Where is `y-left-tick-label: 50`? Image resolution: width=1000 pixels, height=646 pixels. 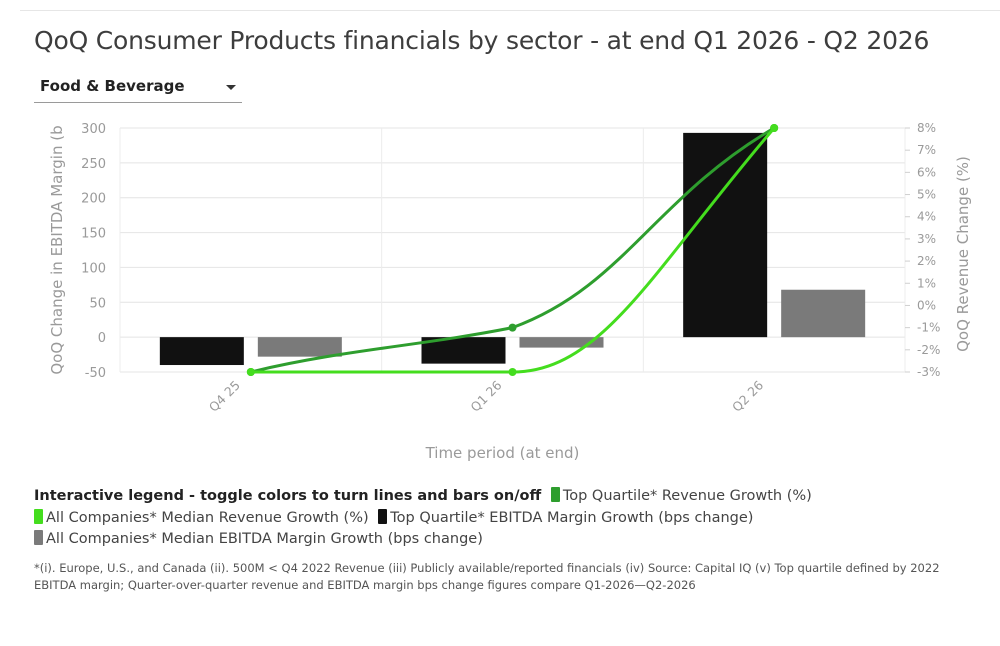 y-left-tick-label: 50 is located at coordinates (97, 303).